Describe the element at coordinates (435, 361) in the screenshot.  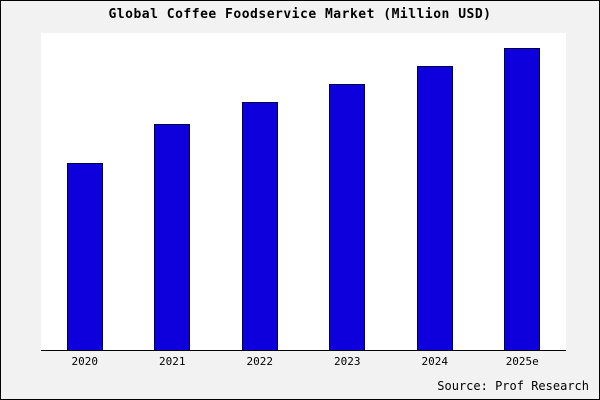
I see `x-tick-label-2024: 2024` at that location.